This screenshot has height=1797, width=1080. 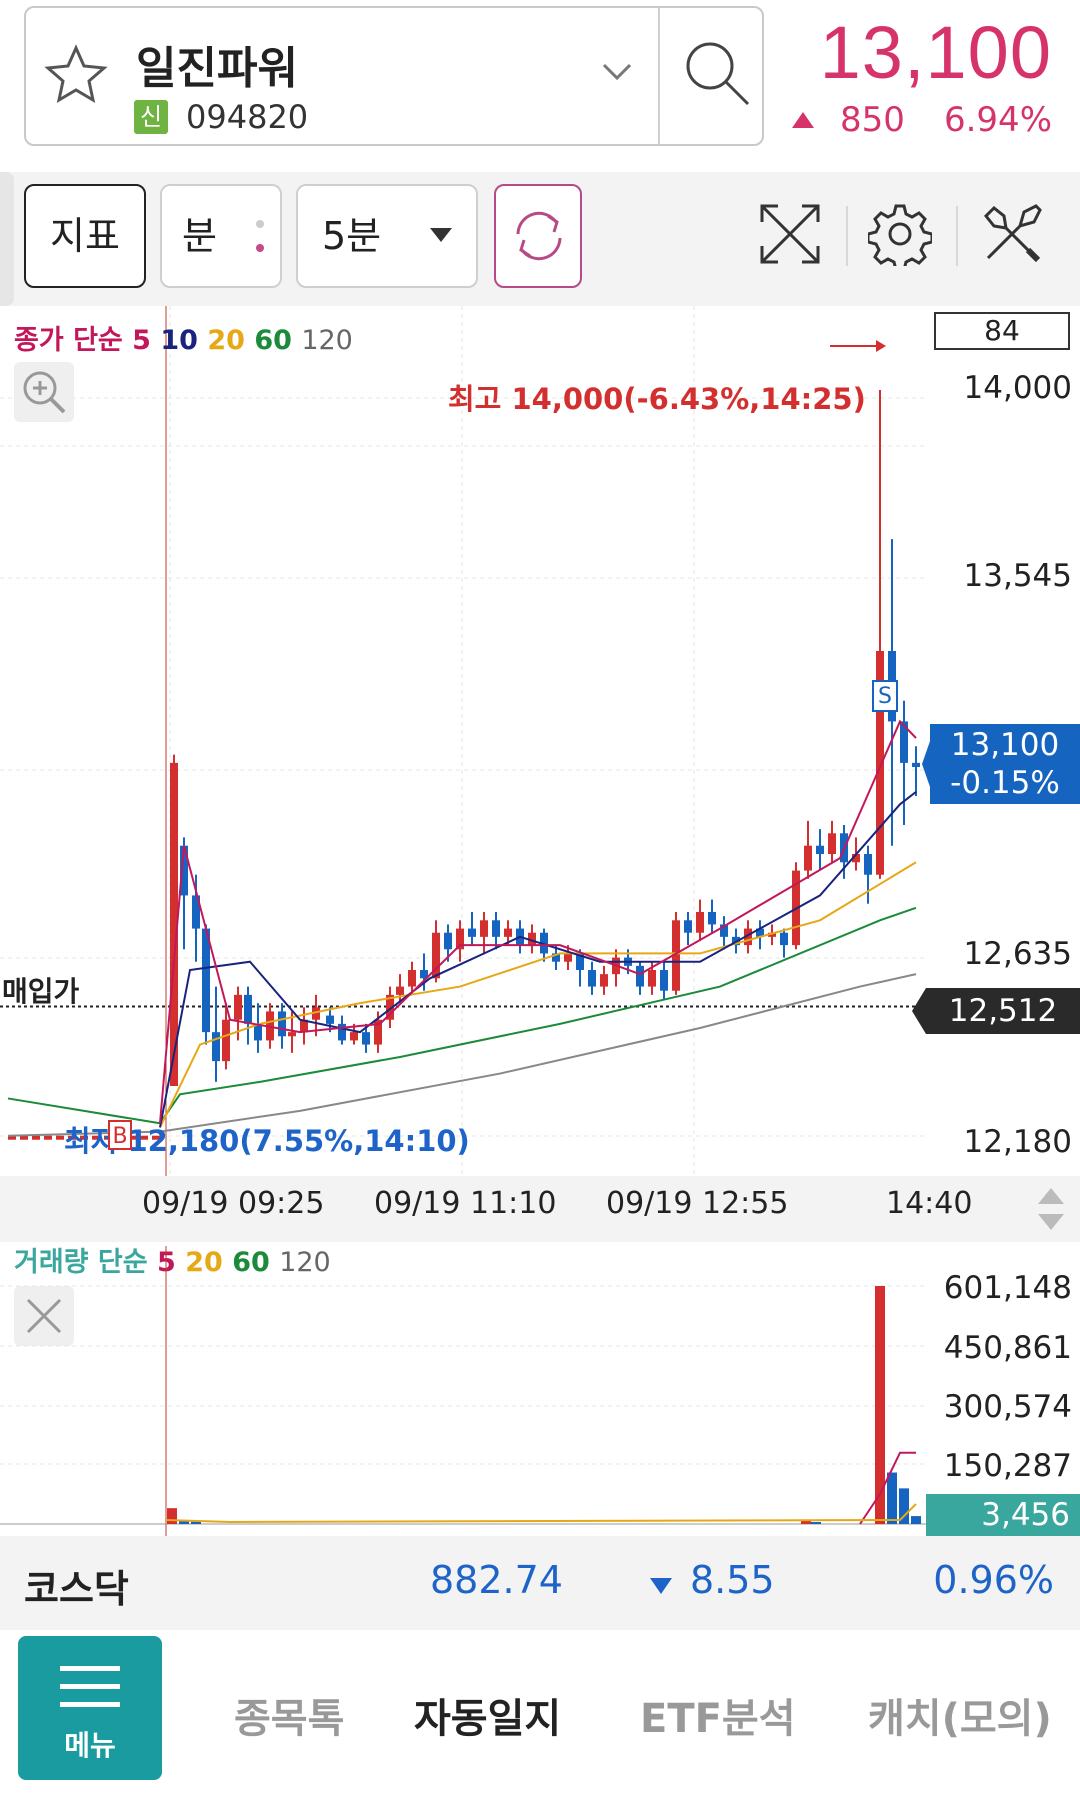 I want to click on vol-ma5-line, so click(x=887, y=1488).